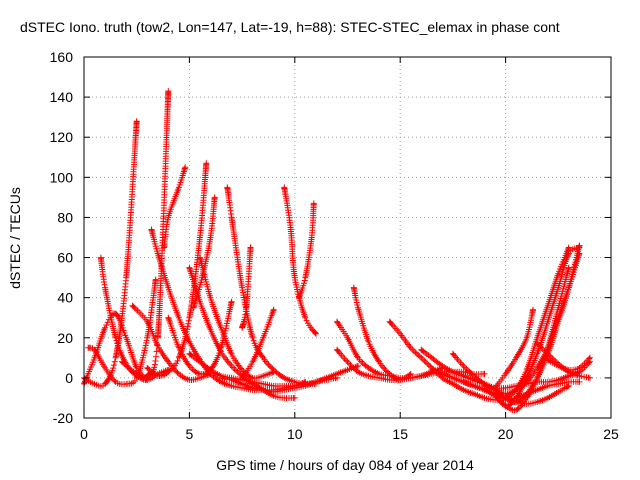  I want to click on y-tick-label: 0, so click(69, 378).